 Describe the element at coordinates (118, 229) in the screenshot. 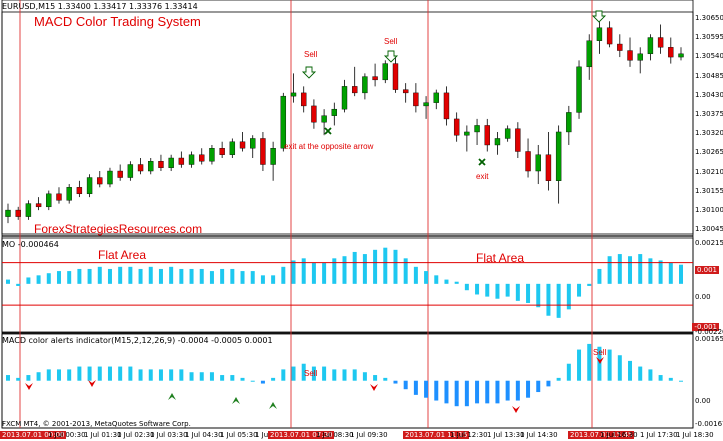

I see `site-label: ForexStrategiesResources.com` at that location.